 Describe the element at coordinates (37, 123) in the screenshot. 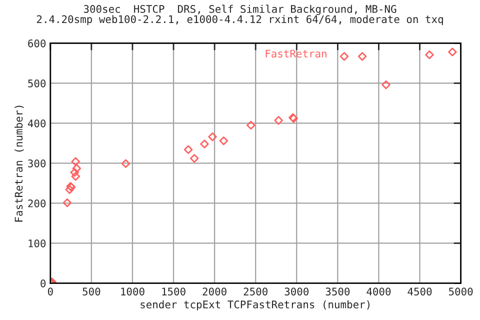

I see `y-tick-label: 400` at that location.